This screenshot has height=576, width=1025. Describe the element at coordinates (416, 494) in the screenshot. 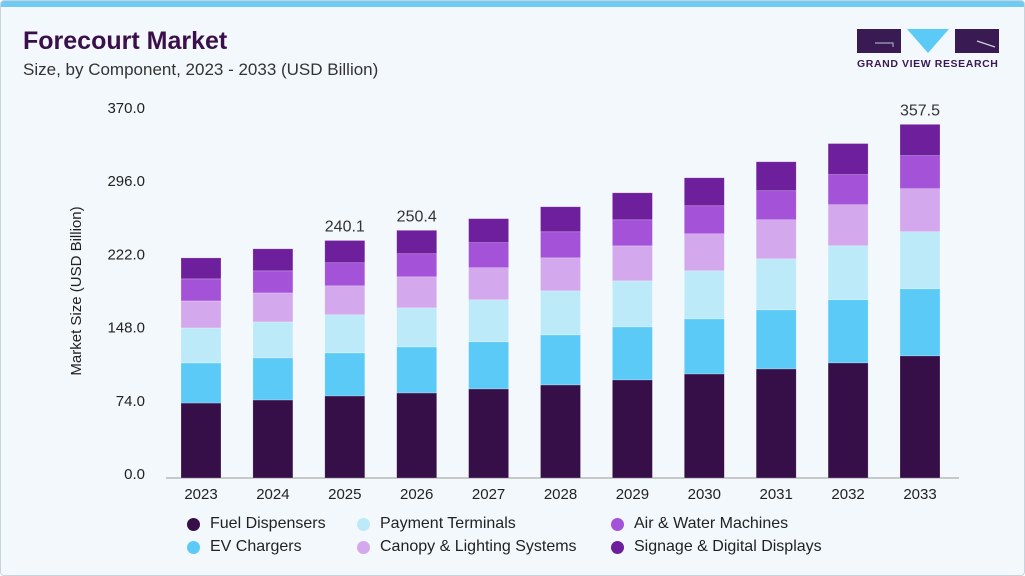

I see `x-tick-label: 2026` at that location.